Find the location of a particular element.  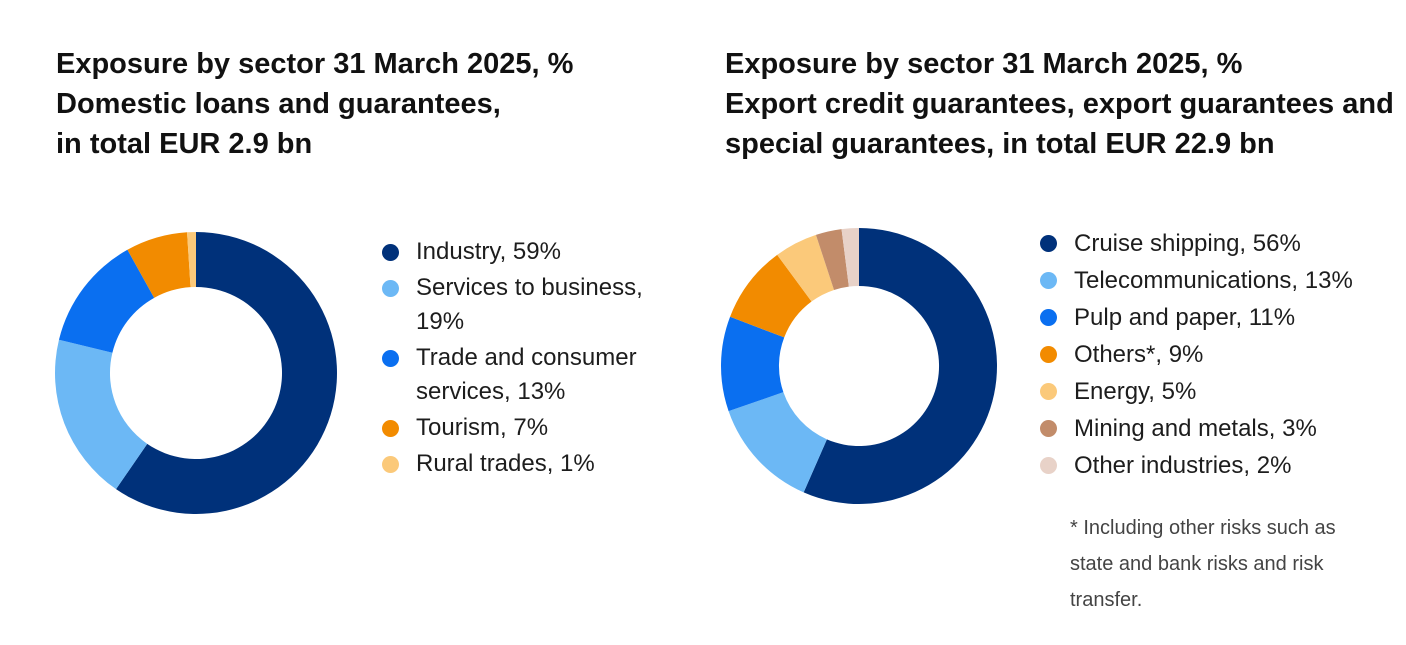

donut-slice-pulp-and-paper is located at coordinates (753, 364).